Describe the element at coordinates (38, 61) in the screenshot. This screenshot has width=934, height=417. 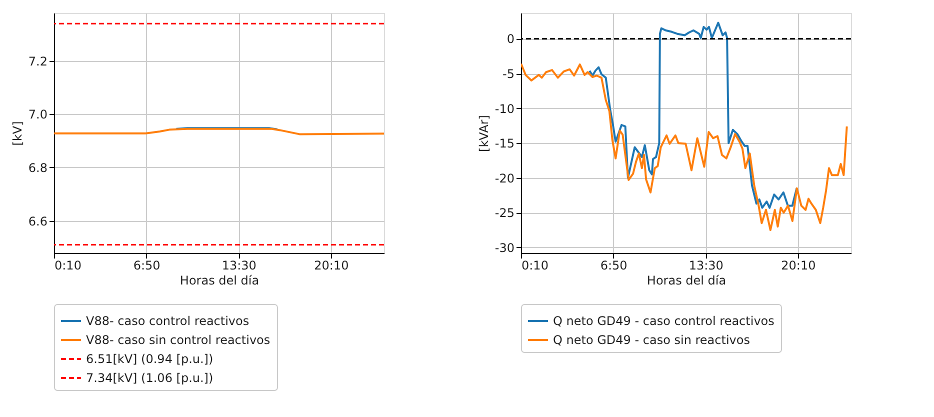
I see `y-tick-label: 7.2` at that location.